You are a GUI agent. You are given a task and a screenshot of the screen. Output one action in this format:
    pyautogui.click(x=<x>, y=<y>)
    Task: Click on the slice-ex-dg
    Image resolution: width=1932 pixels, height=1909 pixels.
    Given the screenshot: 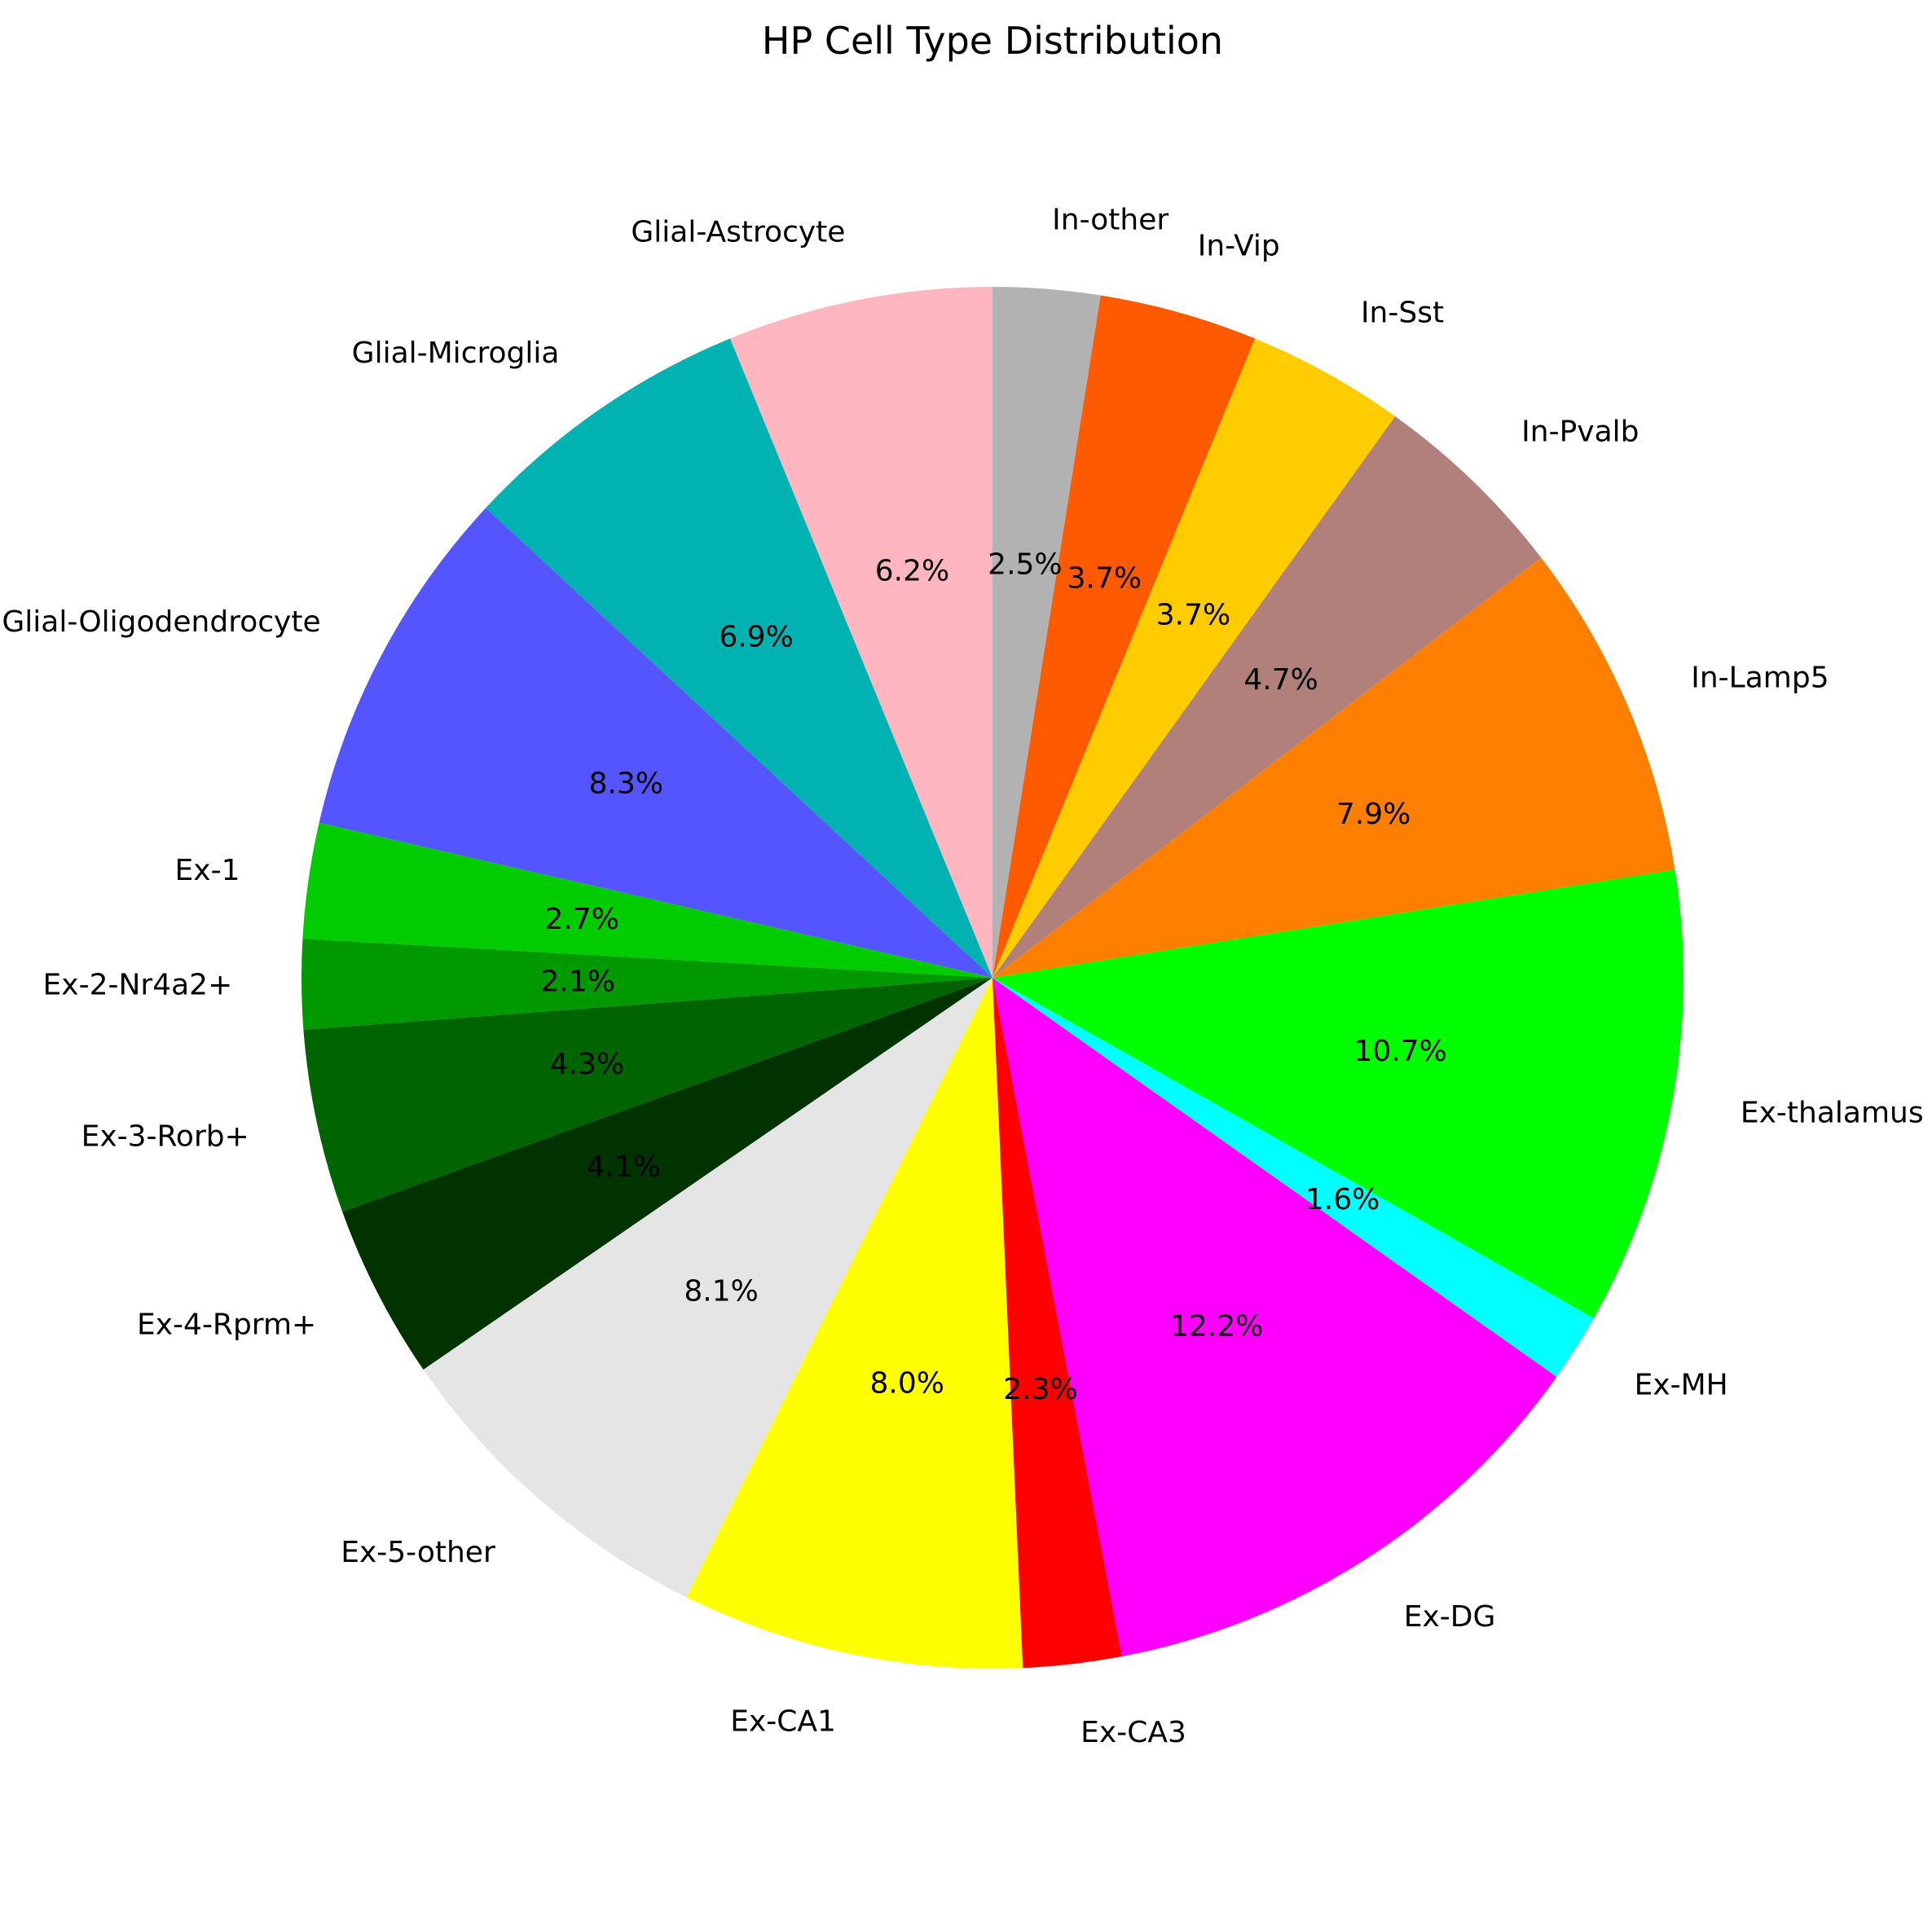 What is the action you would take?
    pyautogui.click(x=1274, y=1317)
    